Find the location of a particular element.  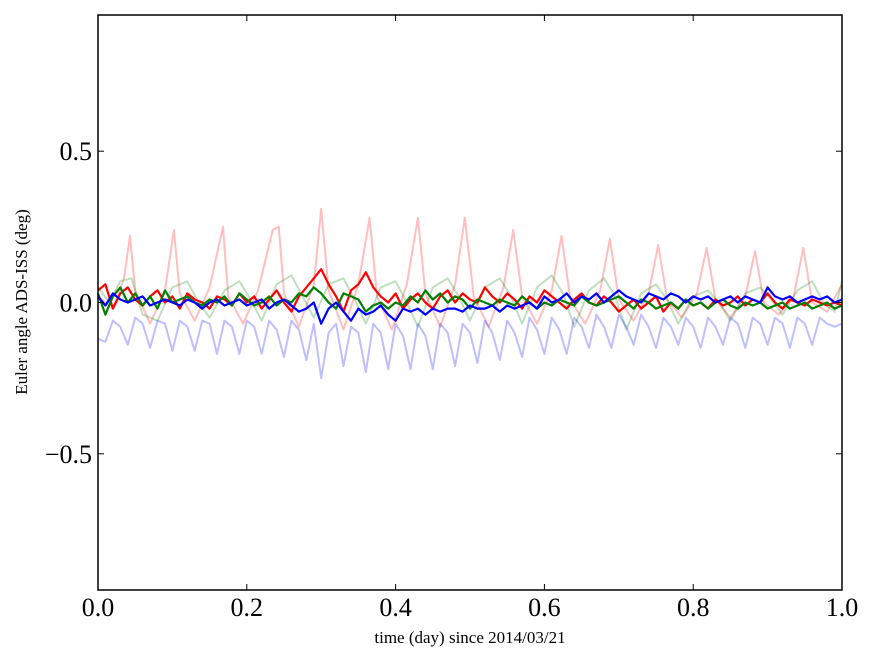

x-tick-label: 0.0 is located at coordinates (98, 607).